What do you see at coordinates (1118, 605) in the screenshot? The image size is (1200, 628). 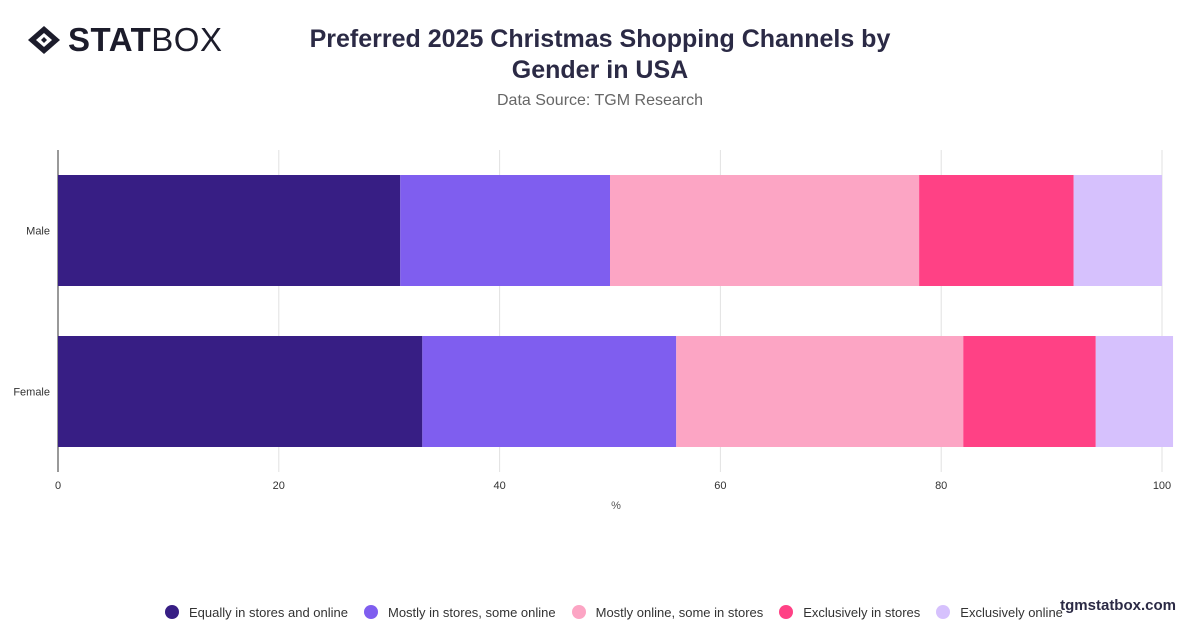 I see `watermark: tgmstatbox.com` at bounding box center [1118, 605].